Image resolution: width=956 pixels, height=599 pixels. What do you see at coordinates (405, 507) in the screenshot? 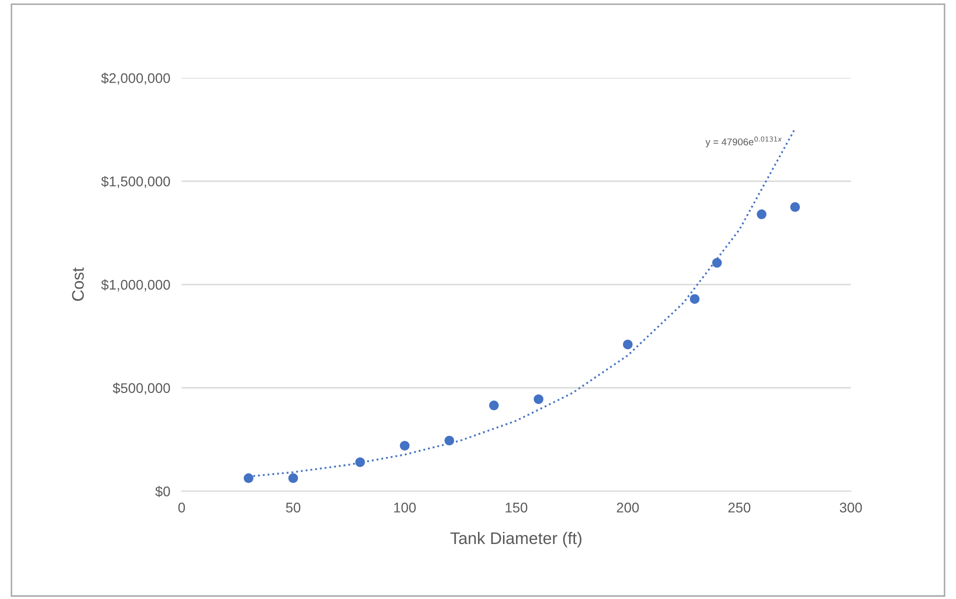
I see `x-tick-label: 100` at bounding box center [405, 507].